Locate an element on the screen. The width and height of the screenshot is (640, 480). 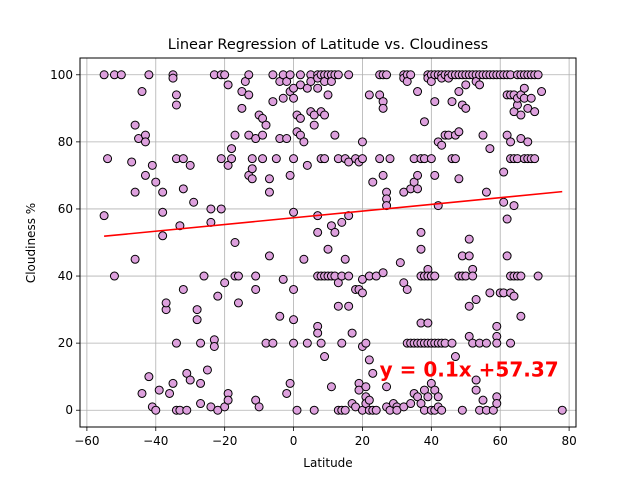
x-tick-label: −60 is located at coordinates (86, 441).